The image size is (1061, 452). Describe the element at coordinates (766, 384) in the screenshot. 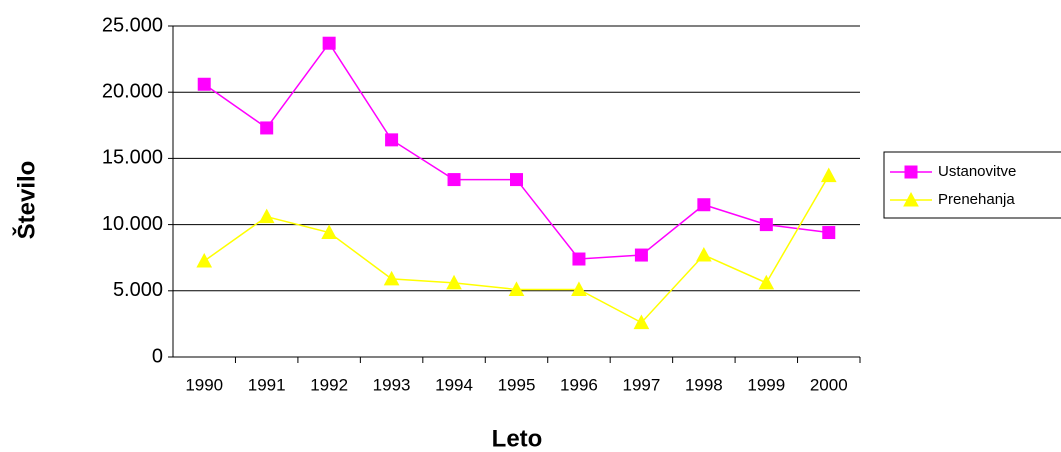

I see `x-tick-label: 1999` at that location.